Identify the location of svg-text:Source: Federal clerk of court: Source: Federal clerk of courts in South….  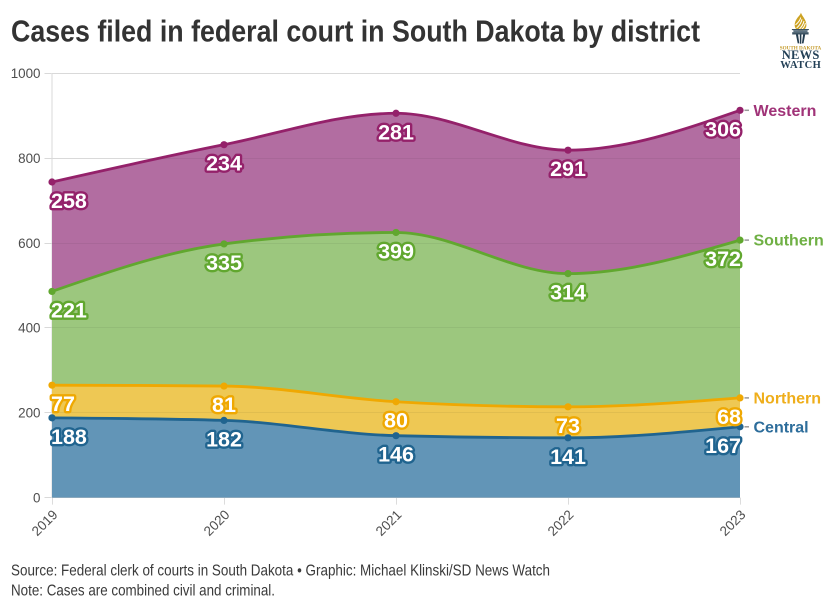
(280, 571).